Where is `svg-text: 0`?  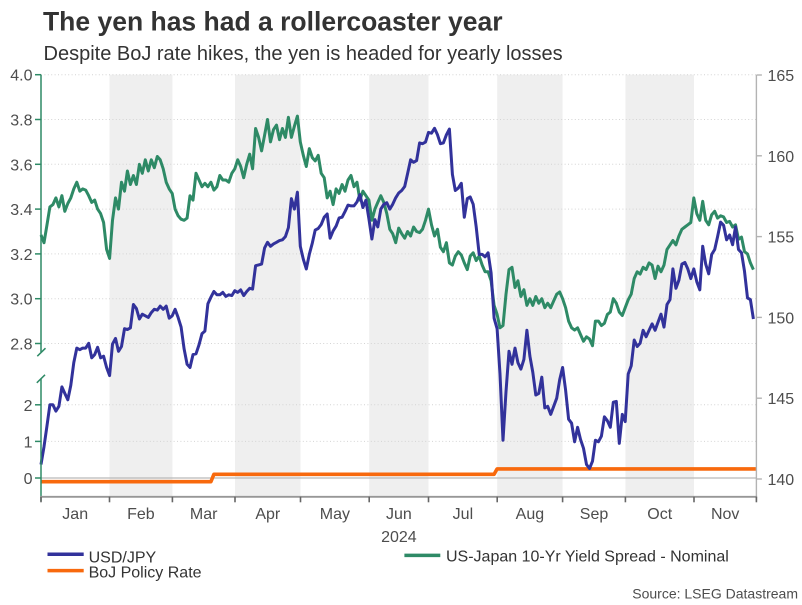
svg-text: 0 is located at coordinates (28, 479).